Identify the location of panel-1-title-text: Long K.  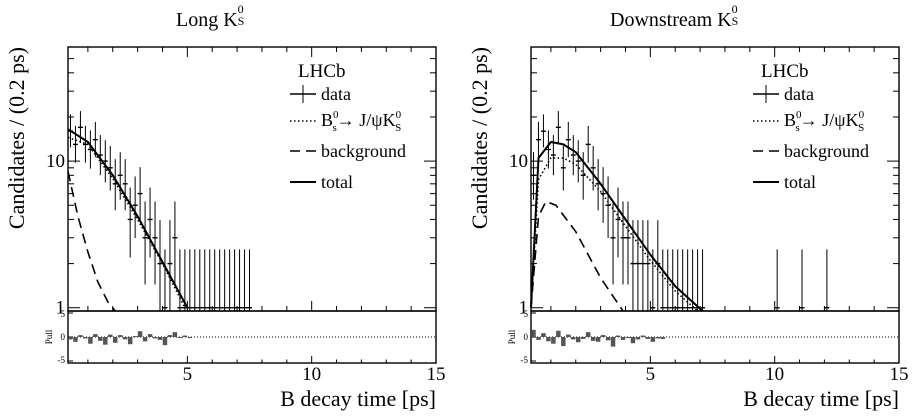
(207, 20).